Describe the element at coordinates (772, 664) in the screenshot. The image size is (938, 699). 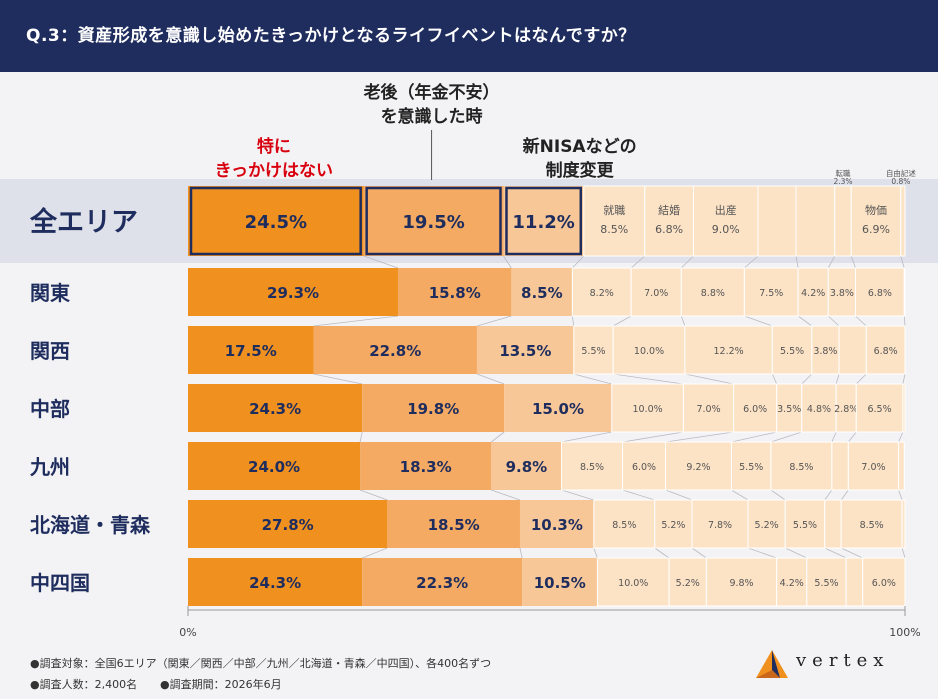
I see `vertex-triangle-logo-icon` at that location.